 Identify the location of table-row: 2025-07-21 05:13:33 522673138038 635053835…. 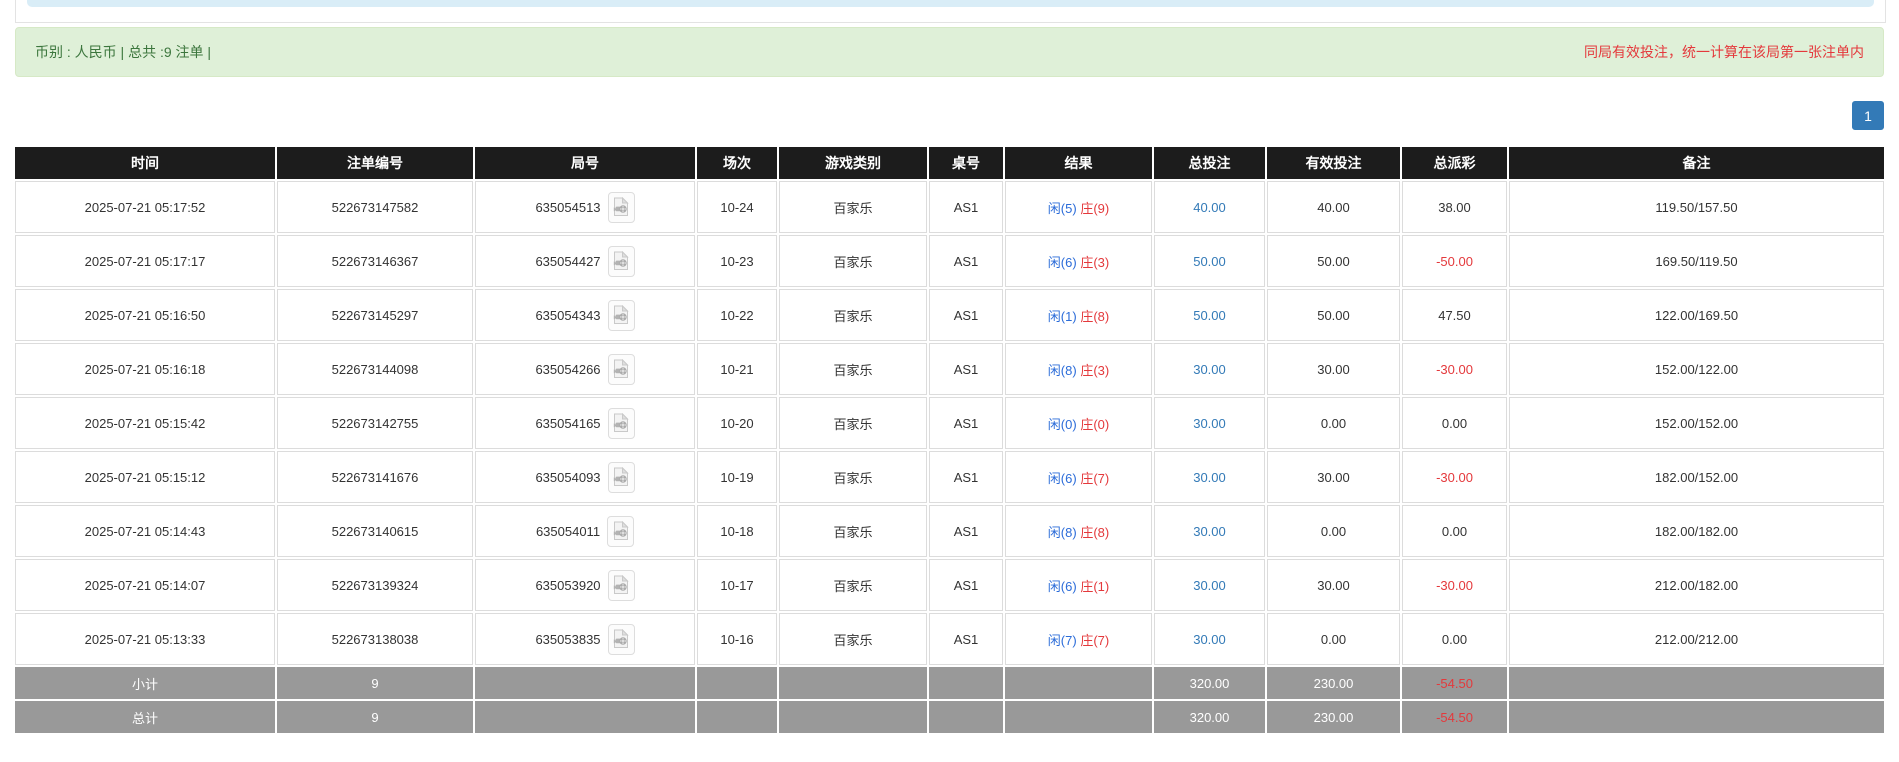
(949, 639).